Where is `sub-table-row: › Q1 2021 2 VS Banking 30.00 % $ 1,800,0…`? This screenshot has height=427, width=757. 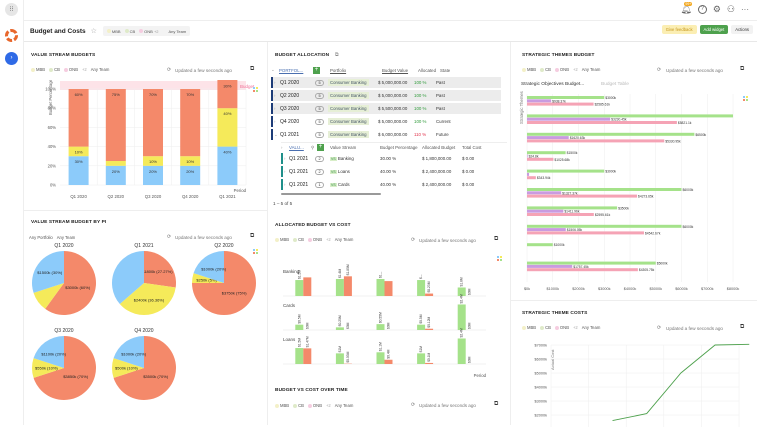 sub-table-row: › Q1 2021 2 VS Banking 30.00 % $ 1,800,0… is located at coordinates (394, 158).